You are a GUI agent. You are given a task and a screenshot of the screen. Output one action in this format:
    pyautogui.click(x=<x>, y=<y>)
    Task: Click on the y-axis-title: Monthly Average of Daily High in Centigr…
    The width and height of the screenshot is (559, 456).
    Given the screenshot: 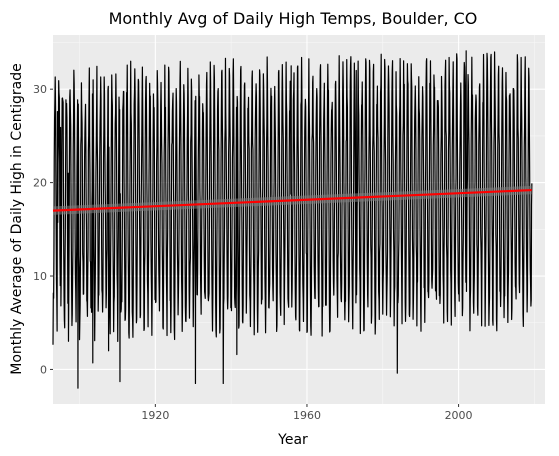 What is the action you would take?
    pyautogui.click(x=17, y=218)
    